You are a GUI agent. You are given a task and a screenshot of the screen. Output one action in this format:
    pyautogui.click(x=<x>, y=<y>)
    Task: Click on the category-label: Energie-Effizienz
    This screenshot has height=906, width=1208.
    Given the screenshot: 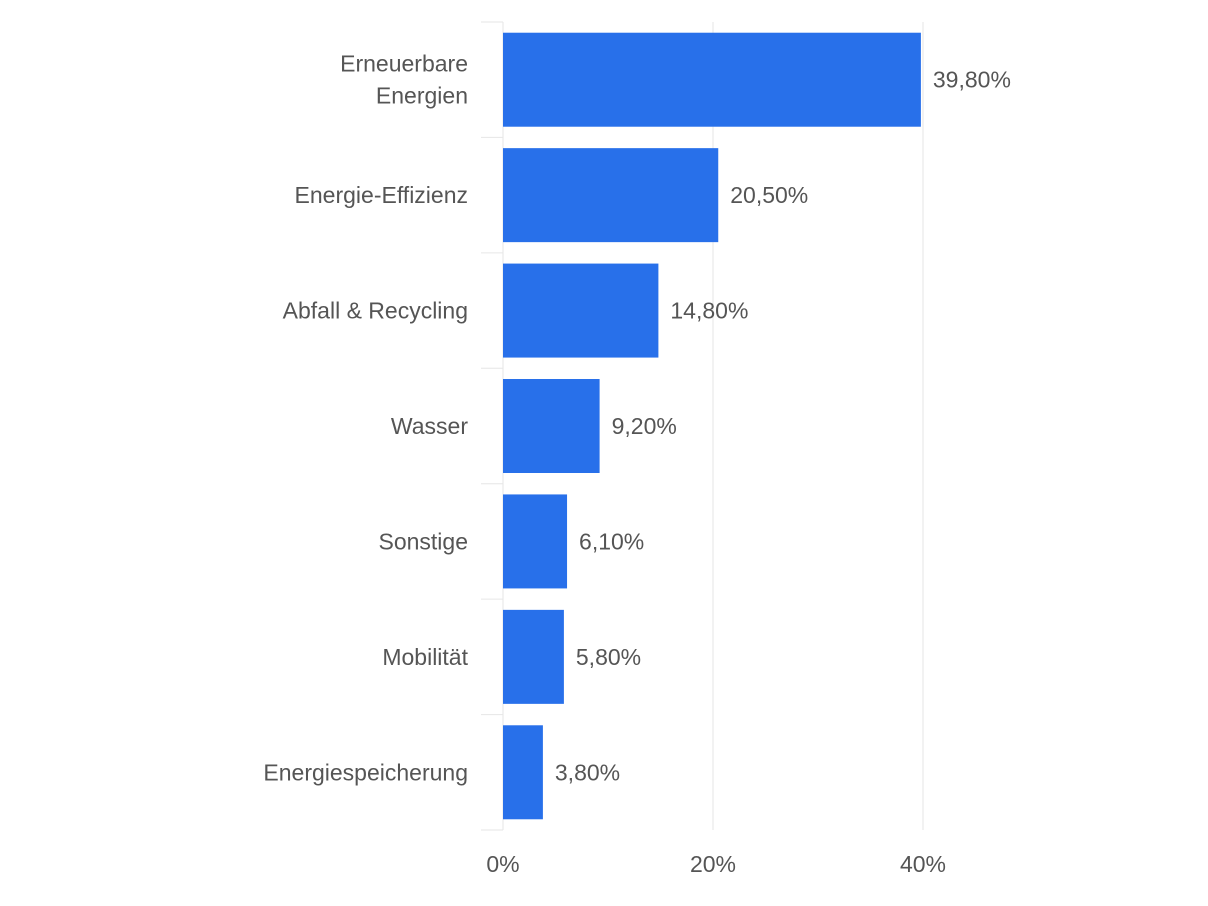 What is the action you would take?
    pyautogui.click(x=381, y=195)
    